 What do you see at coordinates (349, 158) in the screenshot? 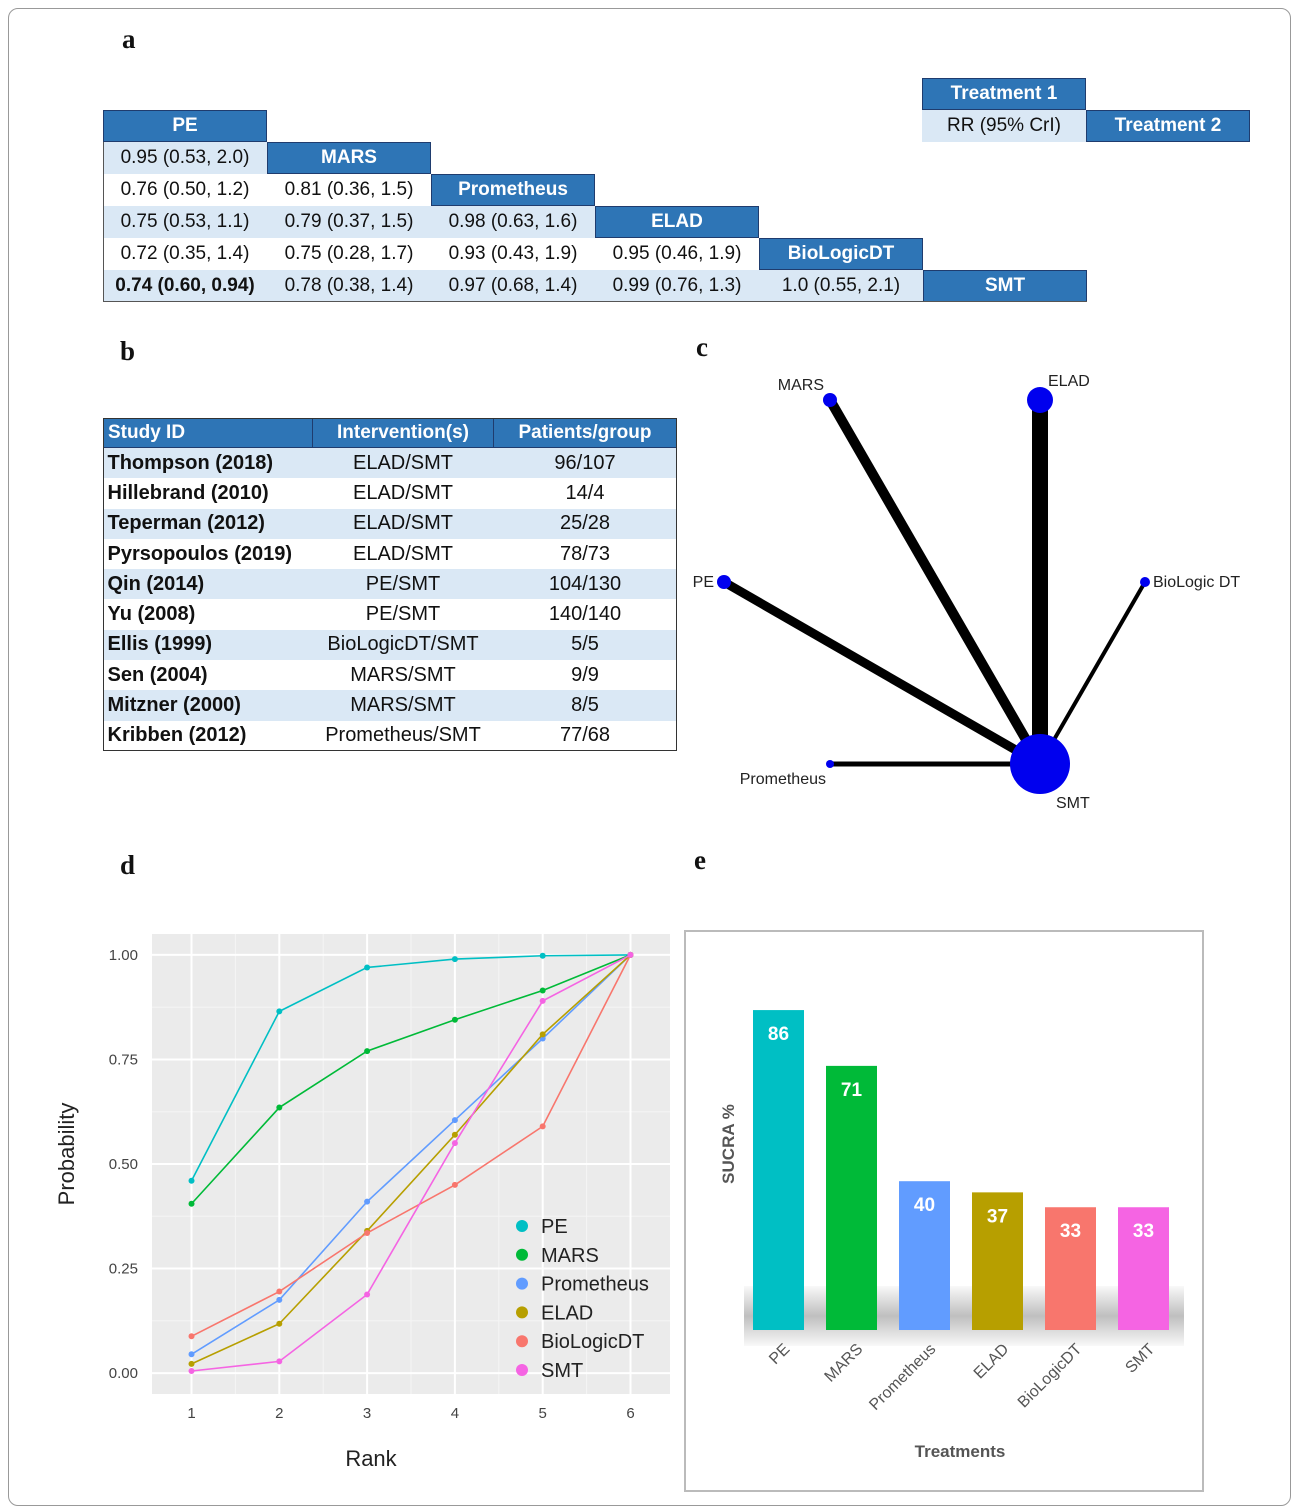
I see `league-treatment-mars: MARS` at bounding box center [349, 158].